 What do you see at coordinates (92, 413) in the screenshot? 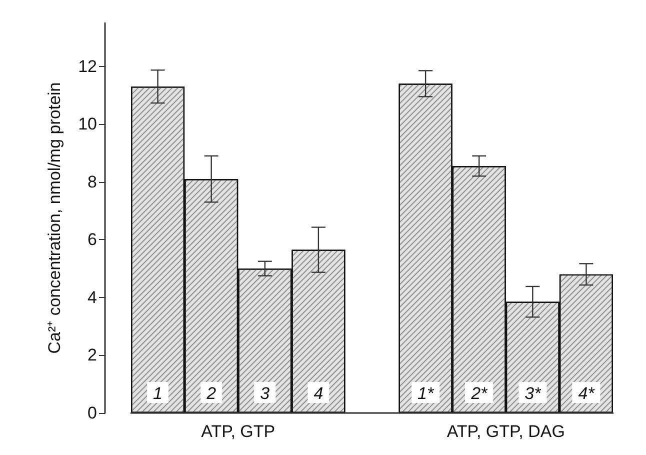
I see `y-tick-label: 0` at bounding box center [92, 413].